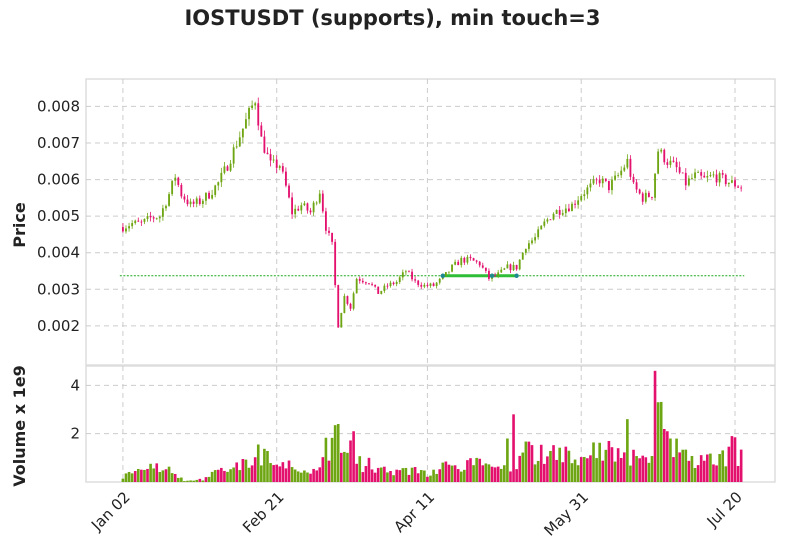  Describe the element at coordinates (479, 275) in the screenshot. I see `support-touch-points` at that location.